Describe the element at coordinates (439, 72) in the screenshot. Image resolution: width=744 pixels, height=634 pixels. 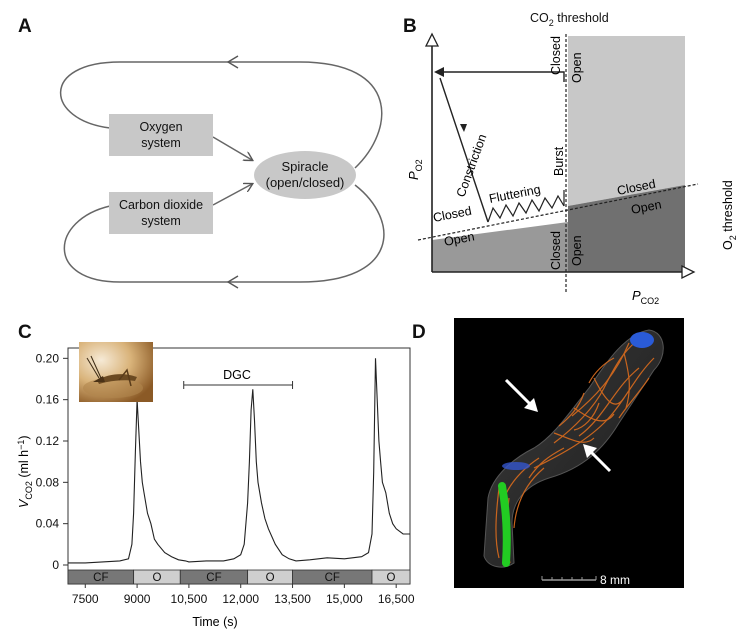
I see `burst-arrowhead` at that location.